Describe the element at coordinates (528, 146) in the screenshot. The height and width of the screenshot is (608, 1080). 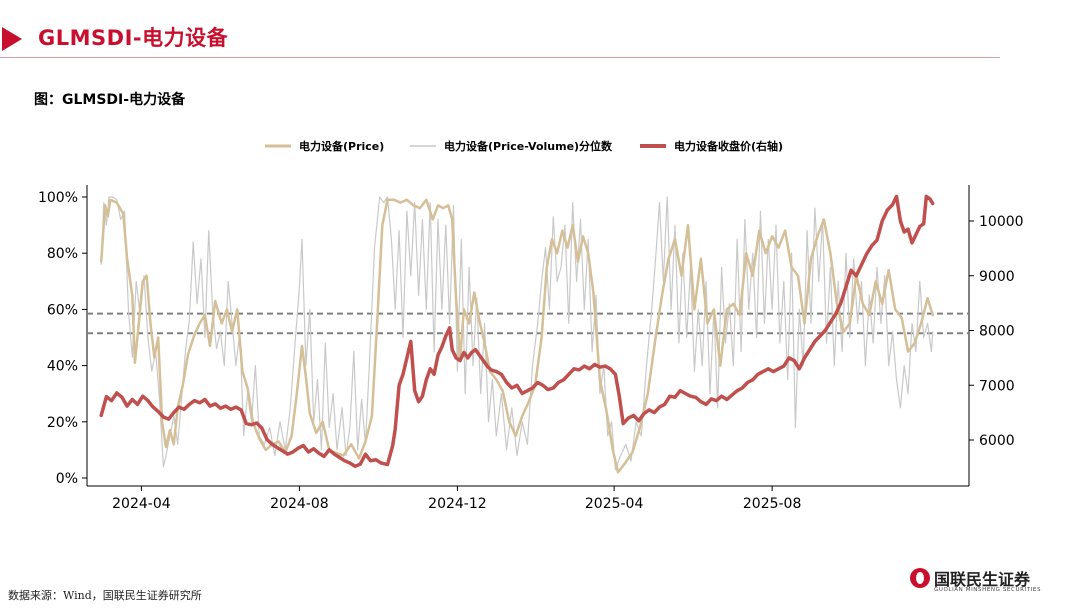
I see `legend-label: 电力设备(Price-Volume)分位数` at that location.